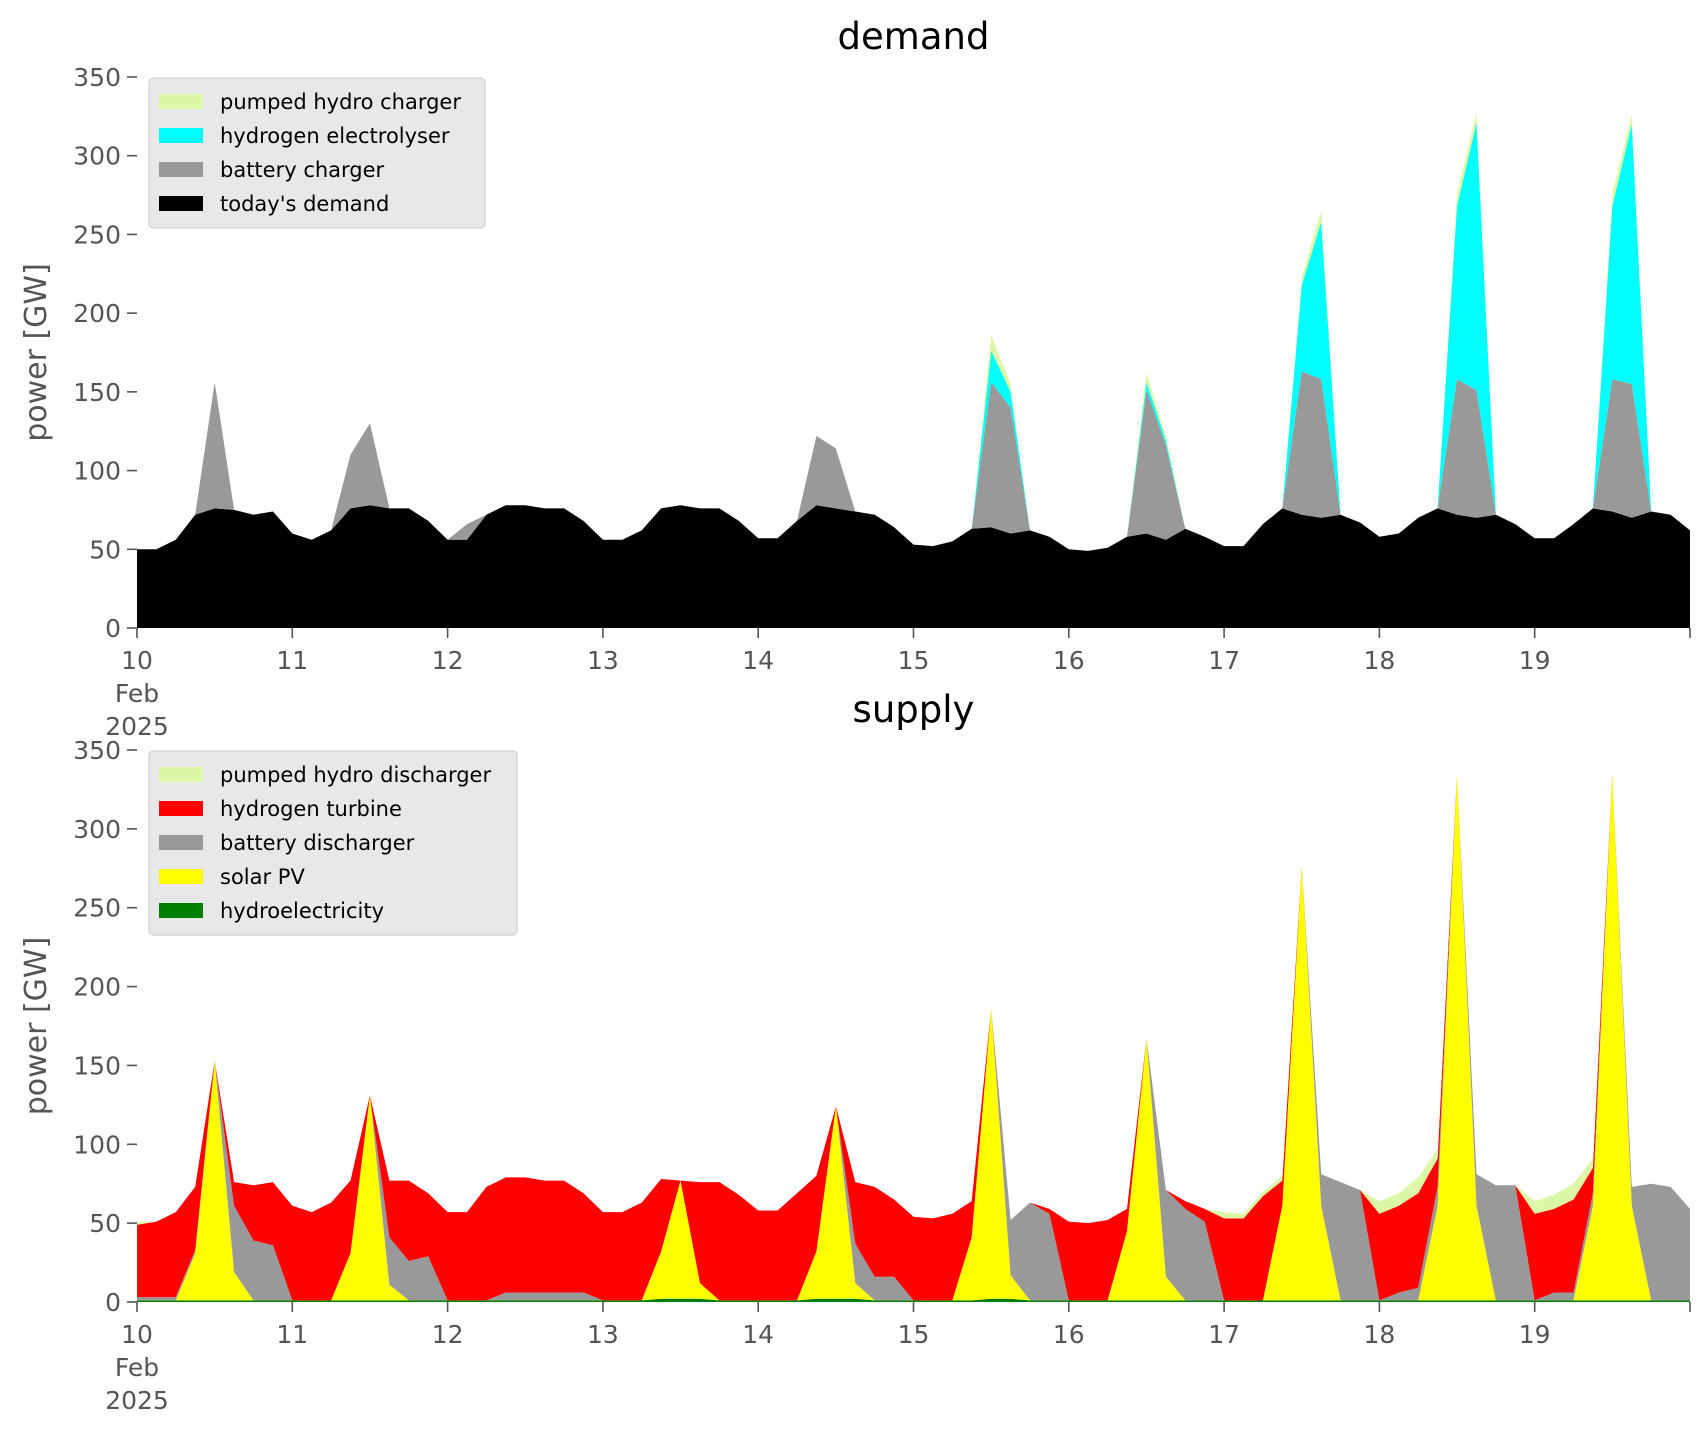 The height and width of the screenshot is (1435, 1706). What do you see at coordinates (914, 36) in the screenshot?
I see `chart-title: demand` at bounding box center [914, 36].